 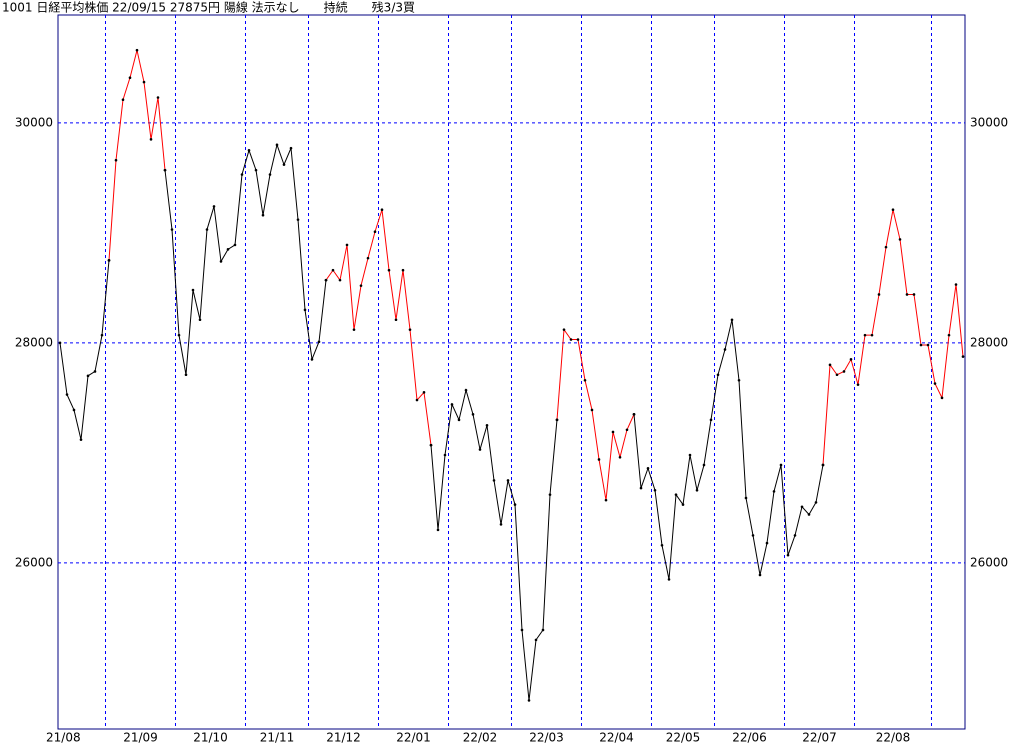 I want to click on x-tick-label: 22/07, so click(x=819, y=738).